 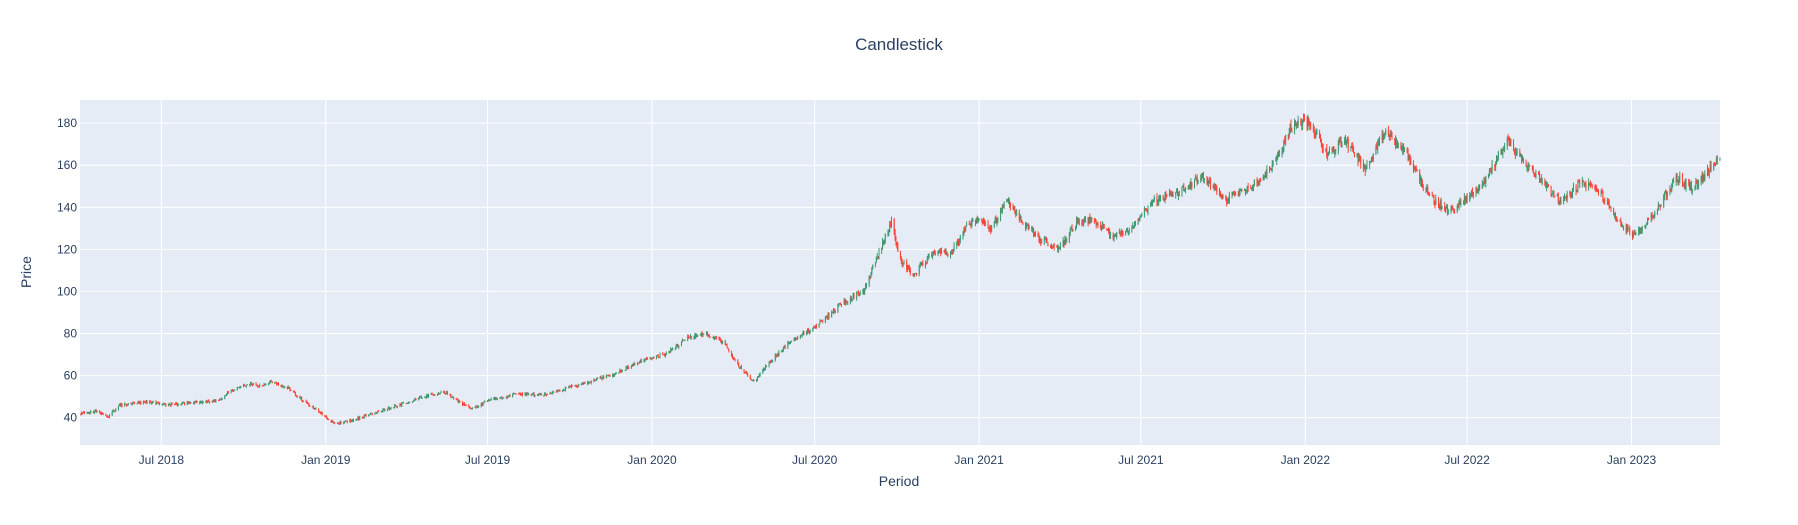 What do you see at coordinates (67, 165) in the screenshot?
I see `y-tick-label: 160` at bounding box center [67, 165].